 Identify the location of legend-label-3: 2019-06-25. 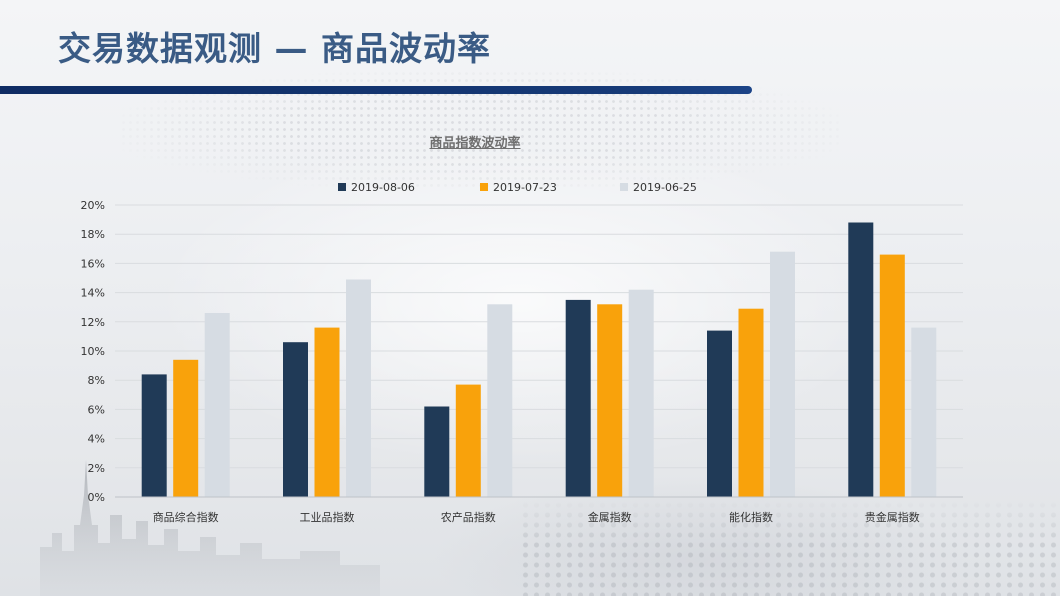
(665, 187).